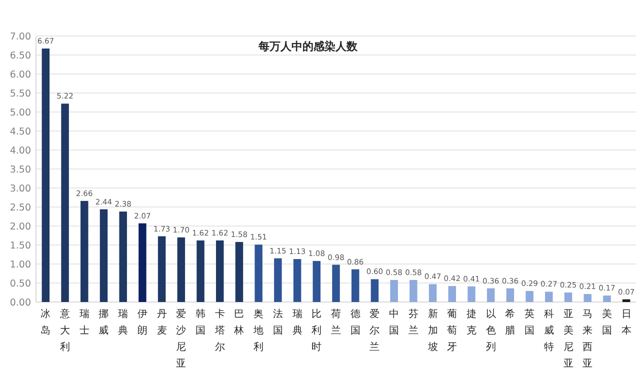 This screenshot has width=640, height=373. What do you see at coordinates (568, 339) in the screenshot?
I see `x-tick-label: 亚美尼亚` at bounding box center [568, 339].